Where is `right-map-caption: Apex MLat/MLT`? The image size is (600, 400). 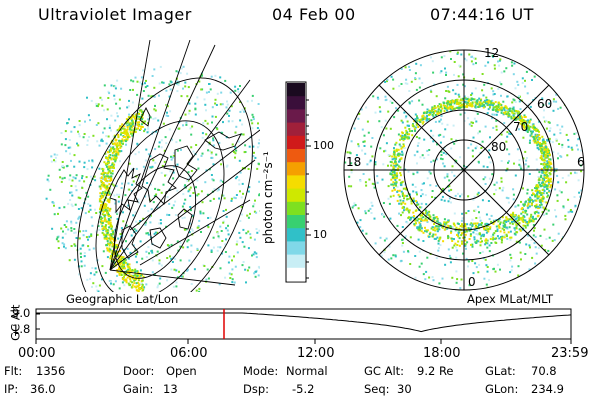
right-map-caption: Apex MLat/MLT is located at coordinates (510, 299).